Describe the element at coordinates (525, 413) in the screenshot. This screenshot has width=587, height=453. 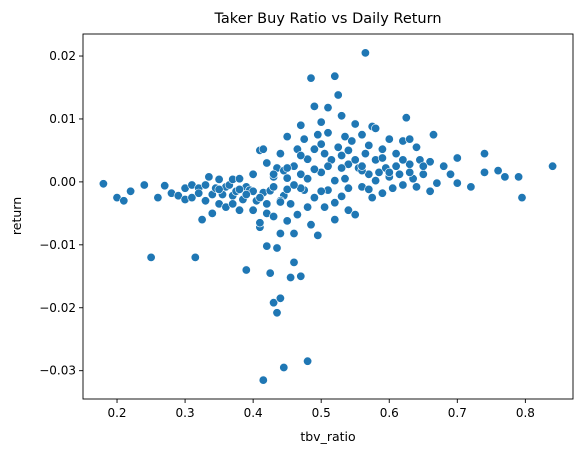
I see `x-tick-label: 0.8` at that location.